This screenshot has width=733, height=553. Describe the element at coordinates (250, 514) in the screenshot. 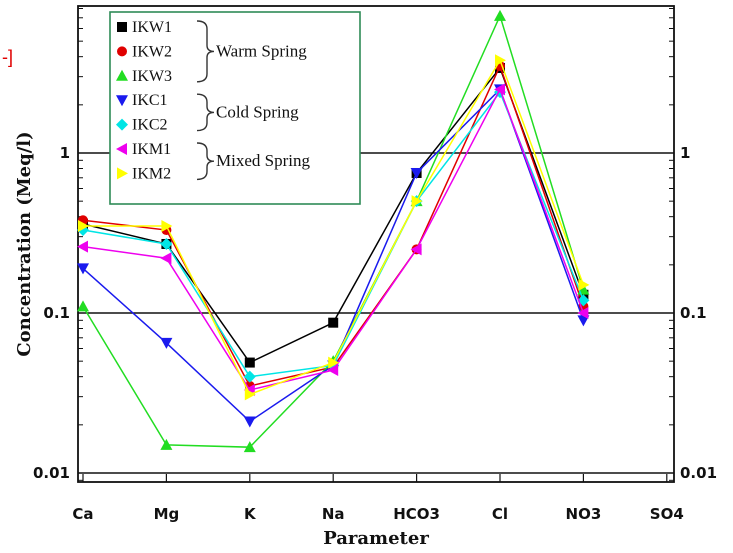

I see `x-tick-label: K` at that location.